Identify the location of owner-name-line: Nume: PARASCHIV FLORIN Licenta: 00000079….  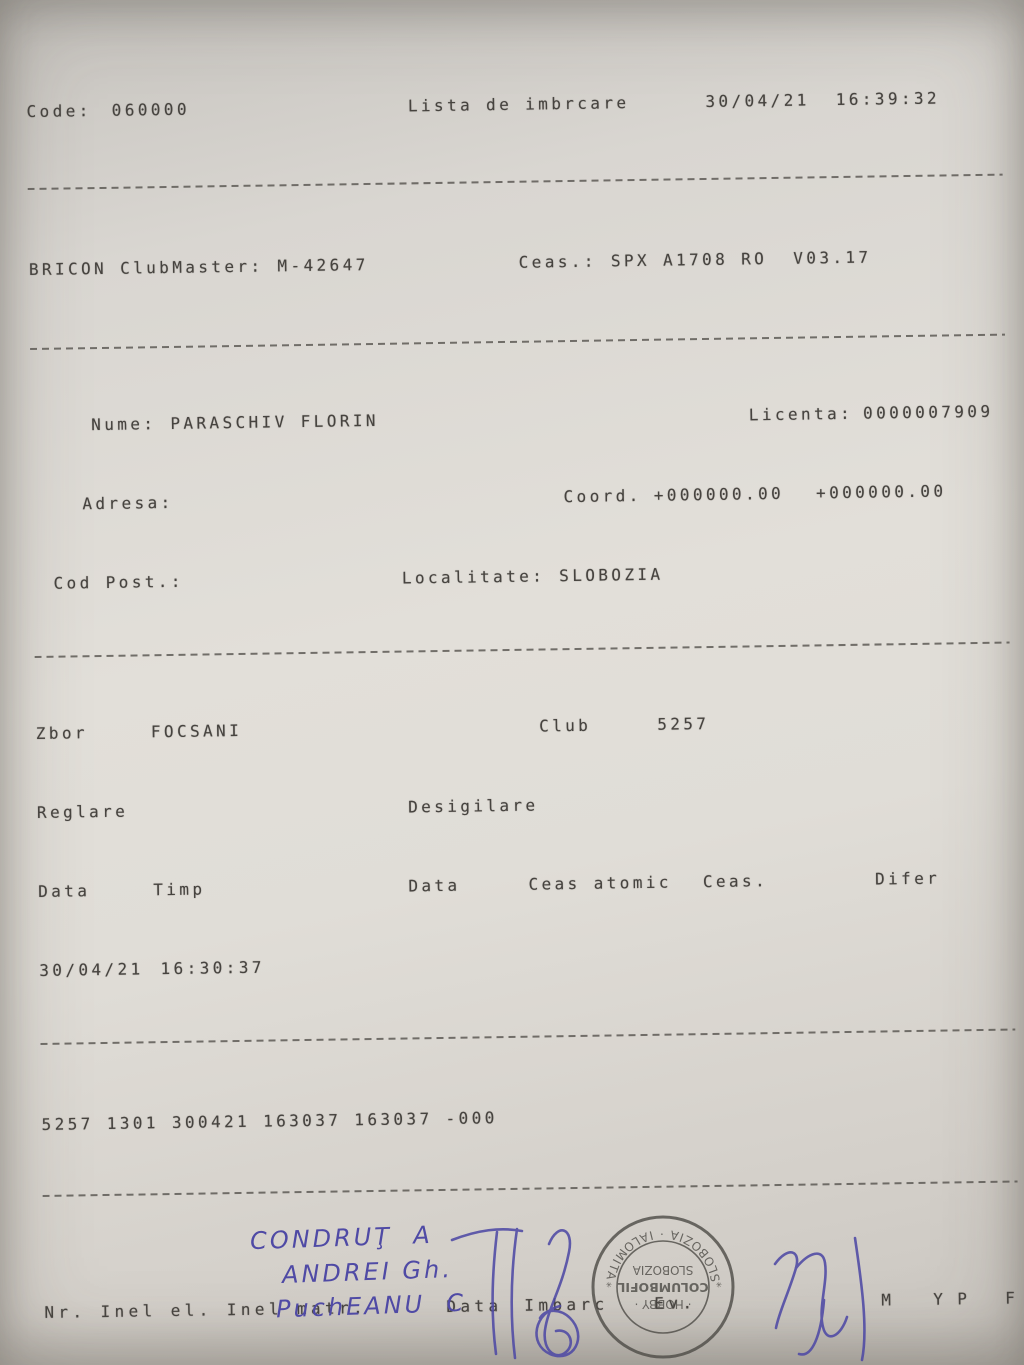
(518, 419).